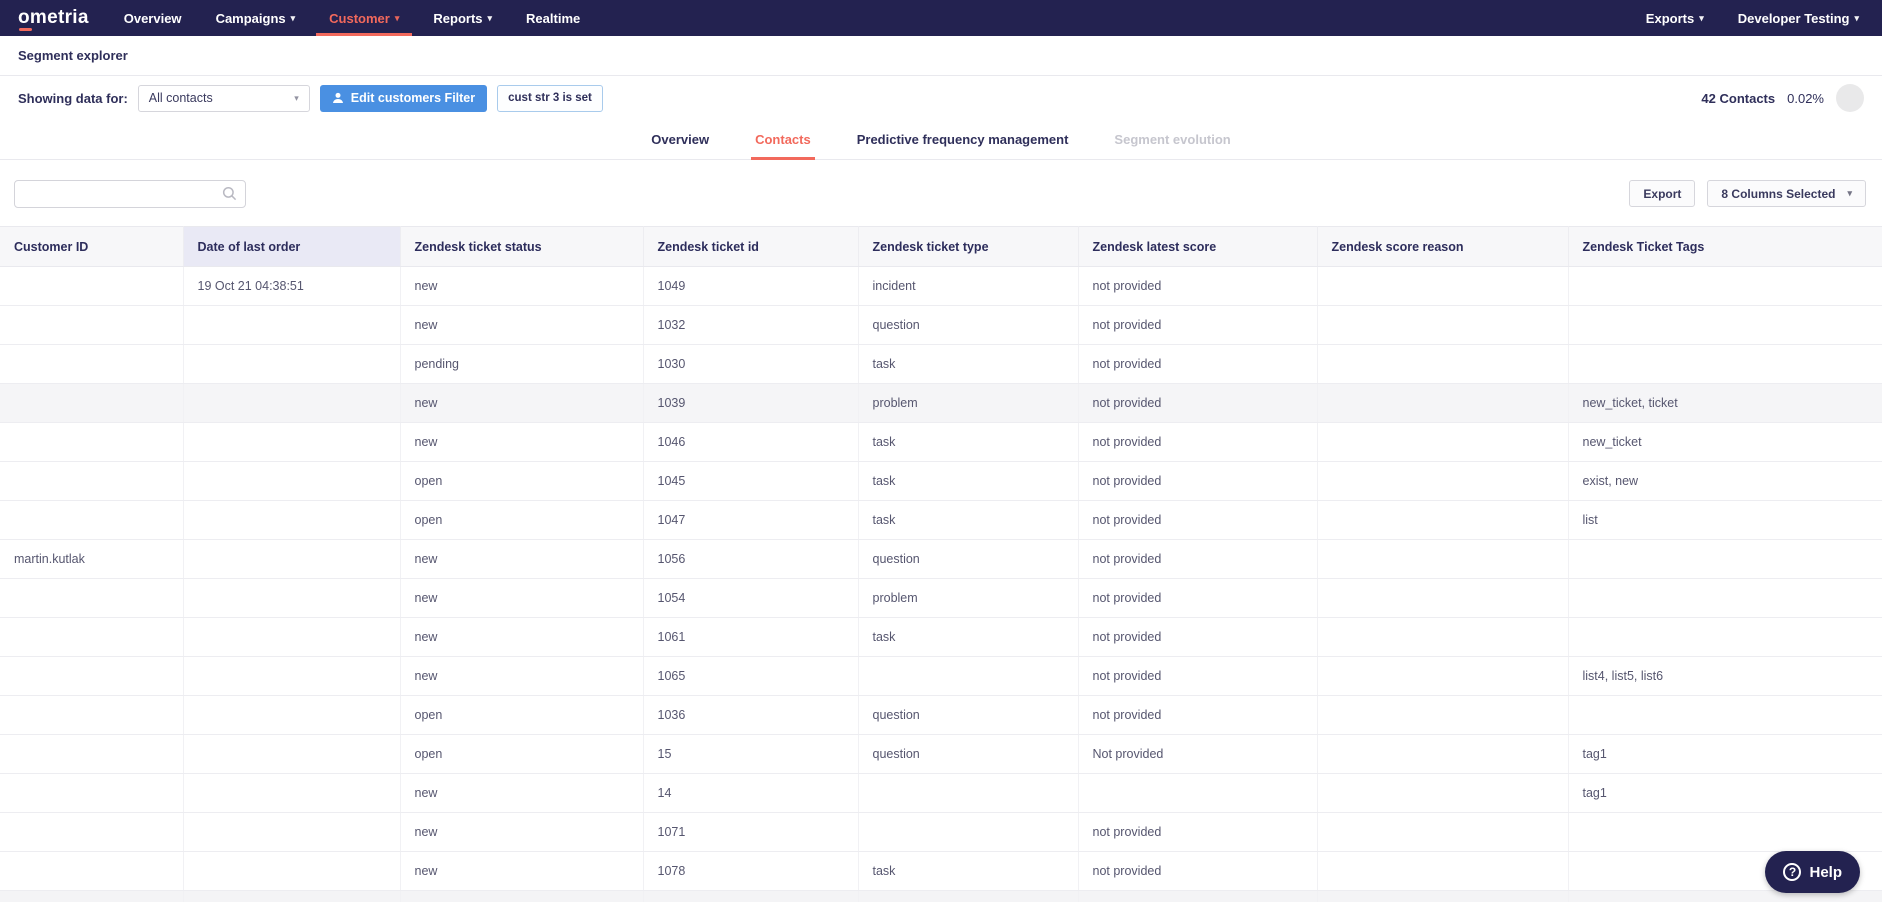 The image size is (1882, 902). Describe the element at coordinates (1725, 442) in the screenshot. I see `table-cell: new_ticket` at that location.